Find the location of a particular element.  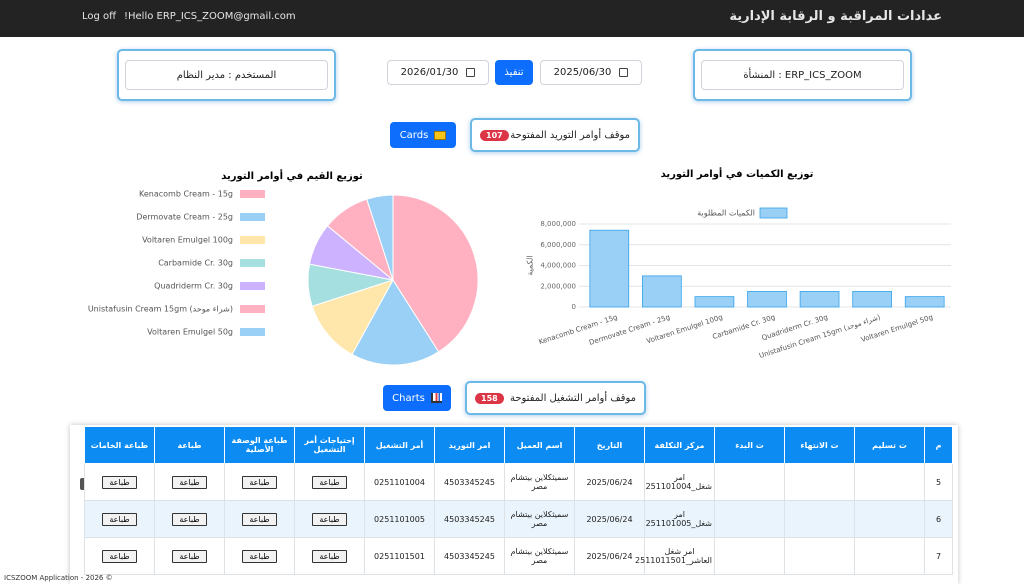

table-cell: 7 is located at coordinates (938, 556).